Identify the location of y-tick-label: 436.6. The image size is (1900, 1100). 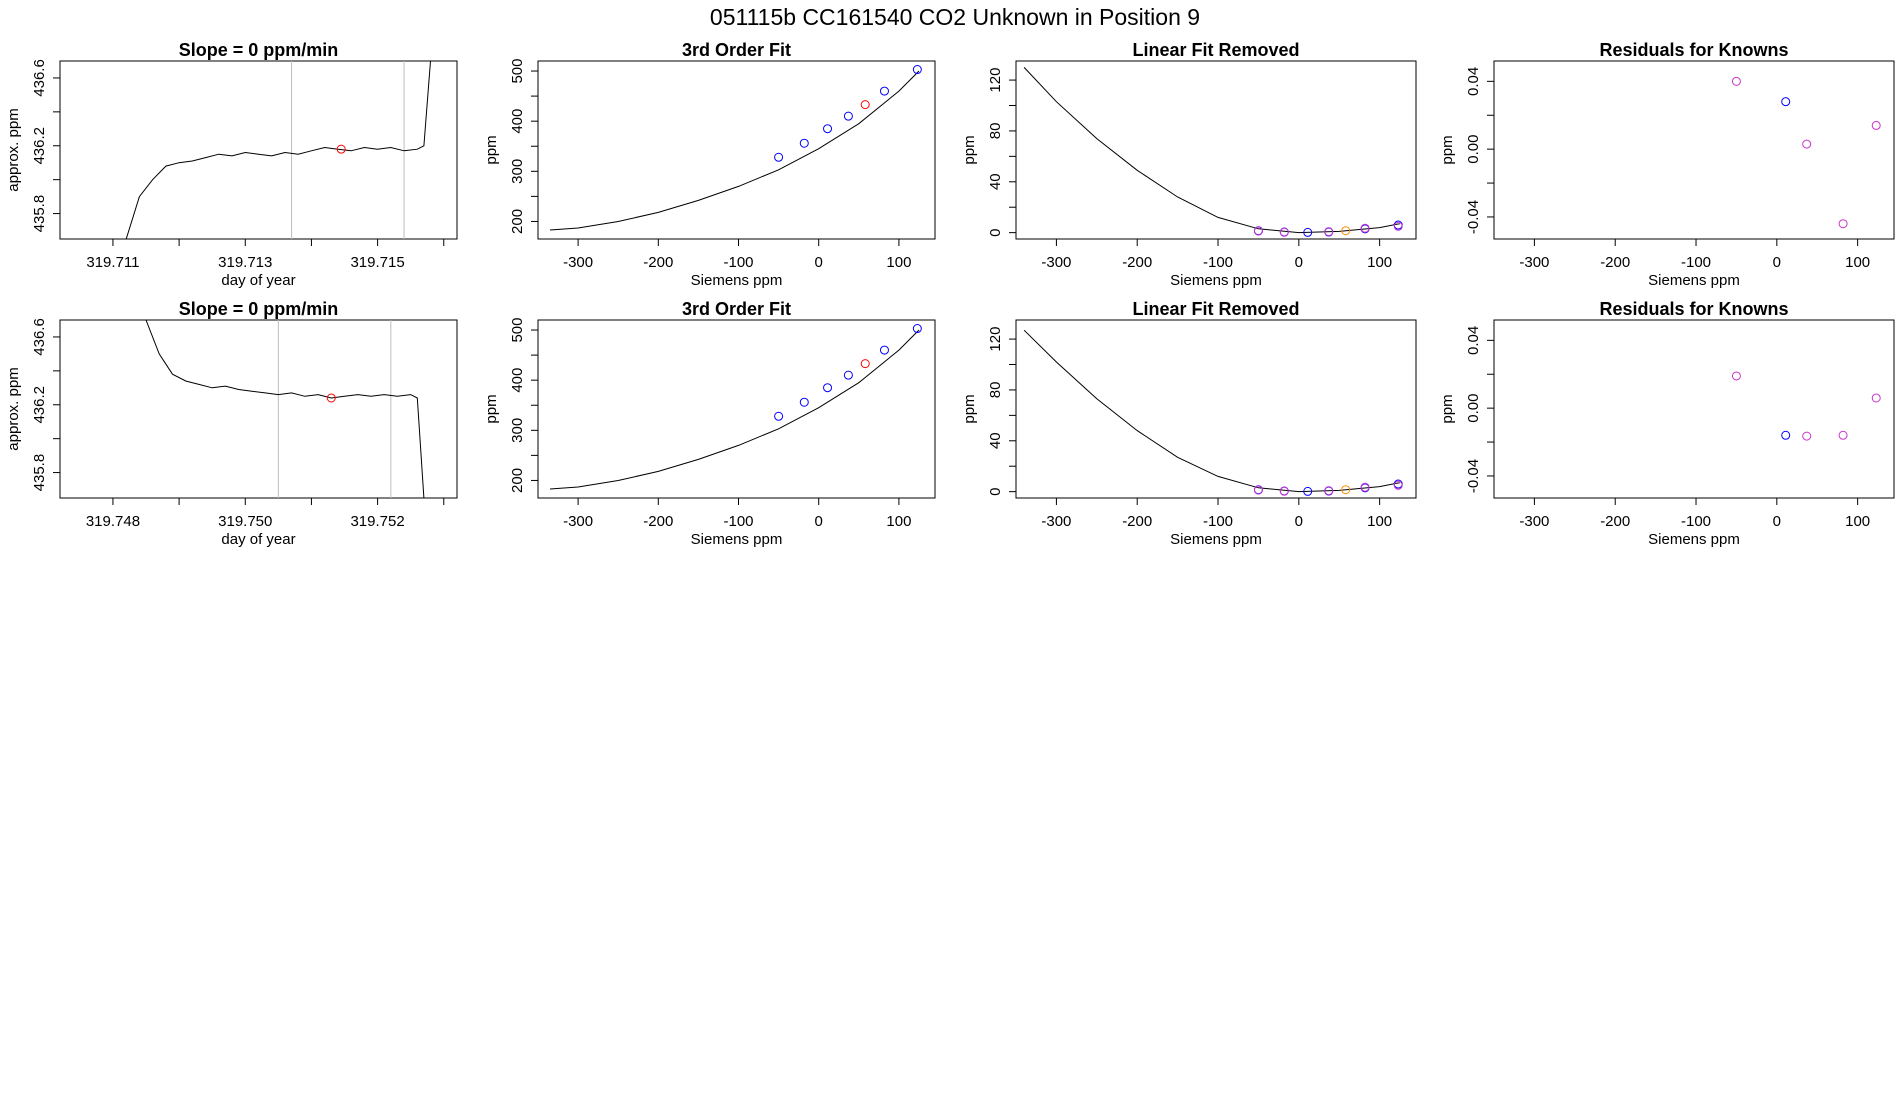
(39, 78).